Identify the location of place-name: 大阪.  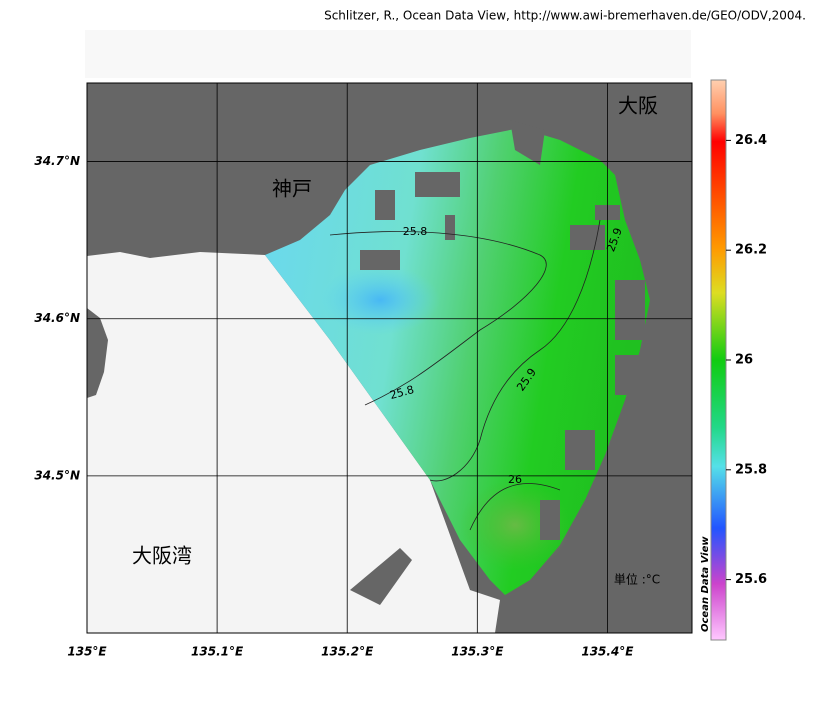
(638, 106).